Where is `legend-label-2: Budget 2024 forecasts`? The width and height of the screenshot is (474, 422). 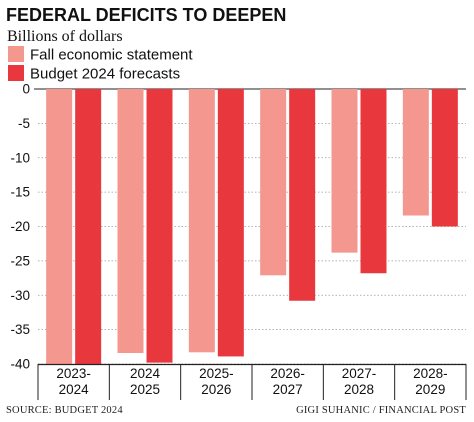
legend-label-2: Budget 2024 forecasts is located at coordinates (105, 74).